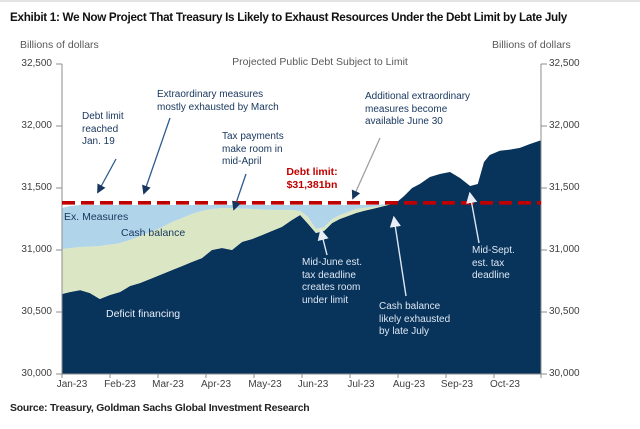  What do you see at coordinates (59, 45) in the screenshot?
I see `y-axis-unit-left: Billions of dollars` at bounding box center [59, 45].